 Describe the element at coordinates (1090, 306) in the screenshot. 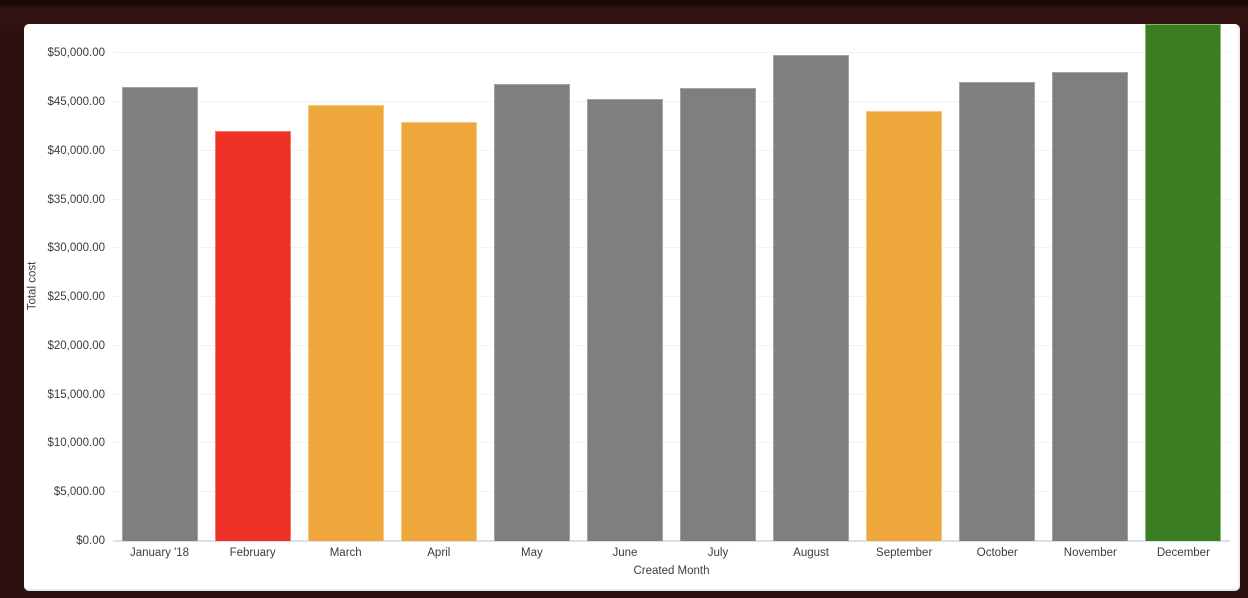

I see `bar-november` at that location.